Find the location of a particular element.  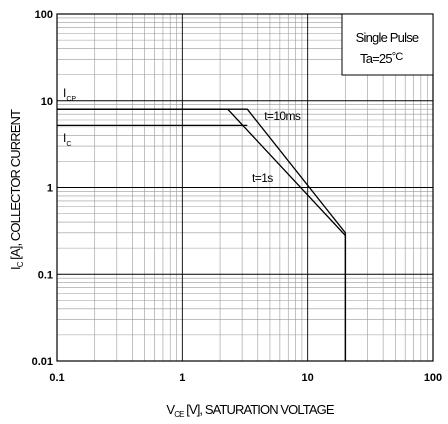

x-tick-label: 0.1 is located at coordinates (56, 378).